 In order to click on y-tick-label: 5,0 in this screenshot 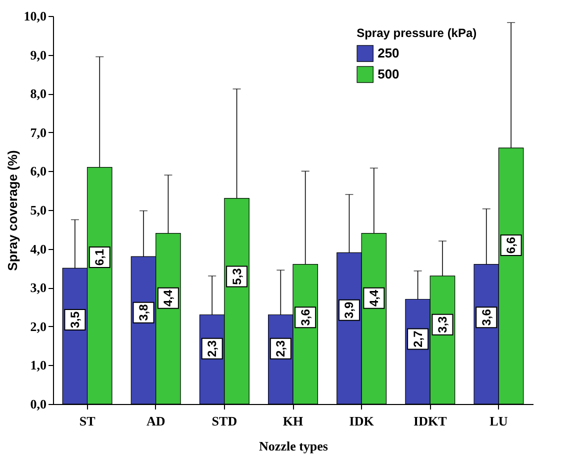, I will do `click(38, 210)`.